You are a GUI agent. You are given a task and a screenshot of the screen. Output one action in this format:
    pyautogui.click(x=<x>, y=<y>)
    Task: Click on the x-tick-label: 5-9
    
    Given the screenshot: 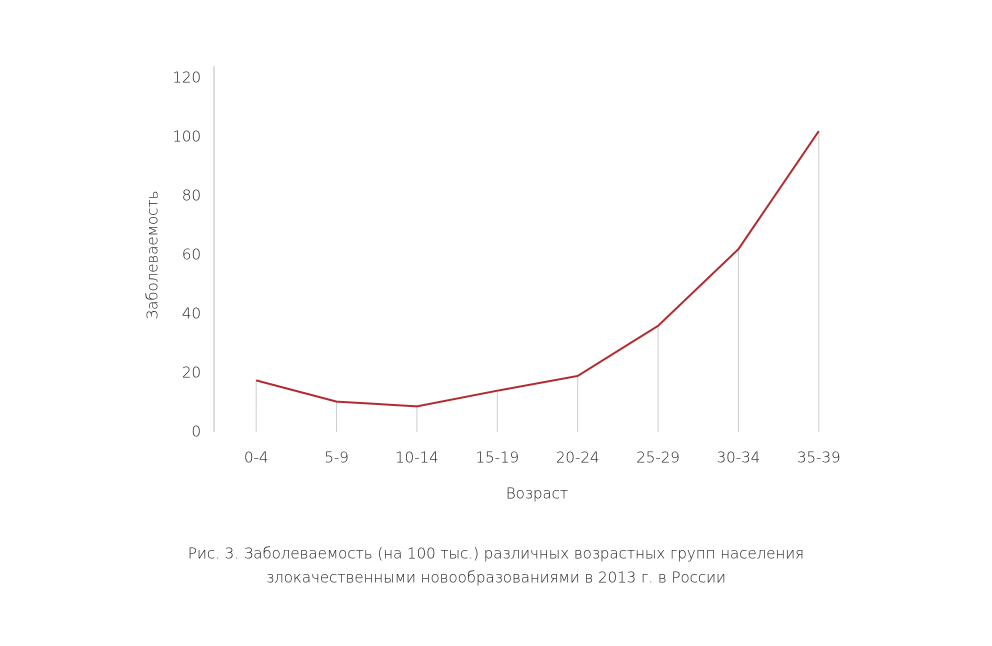 What is the action you would take?
    pyautogui.click(x=336, y=458)
    